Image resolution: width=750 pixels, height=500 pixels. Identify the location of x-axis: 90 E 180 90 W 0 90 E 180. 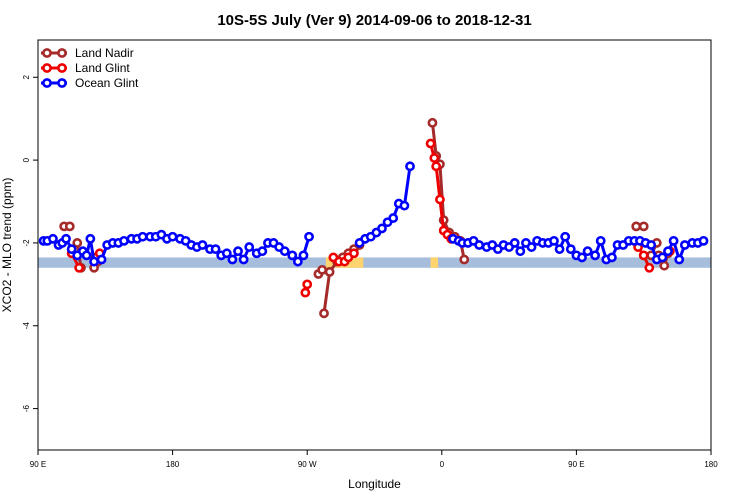
(374, 459).